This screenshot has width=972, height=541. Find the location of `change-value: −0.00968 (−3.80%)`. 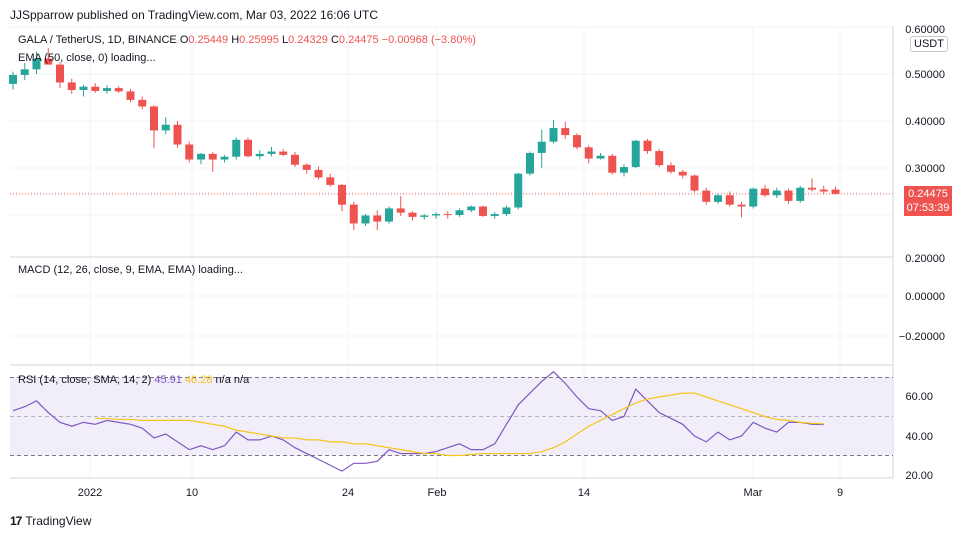

change-value: −0.00968 (−3.80%) is located at coordinates (428, 40).